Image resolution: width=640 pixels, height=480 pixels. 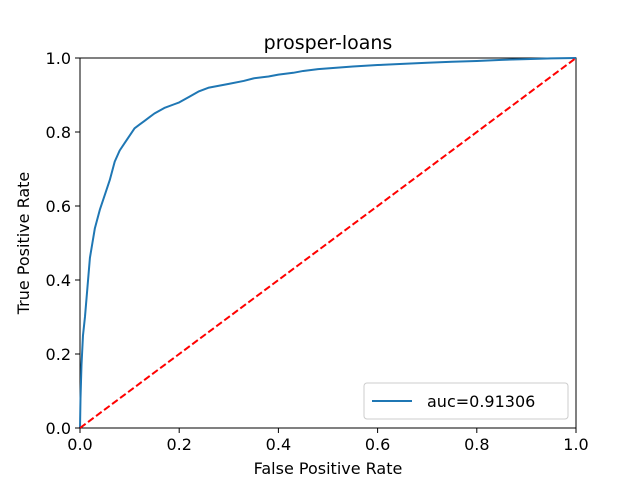 What do you see at coordinates (79, 444) in the screenshot?
I see `x-tick-label: 0.0` at bounding box center [79, 444].